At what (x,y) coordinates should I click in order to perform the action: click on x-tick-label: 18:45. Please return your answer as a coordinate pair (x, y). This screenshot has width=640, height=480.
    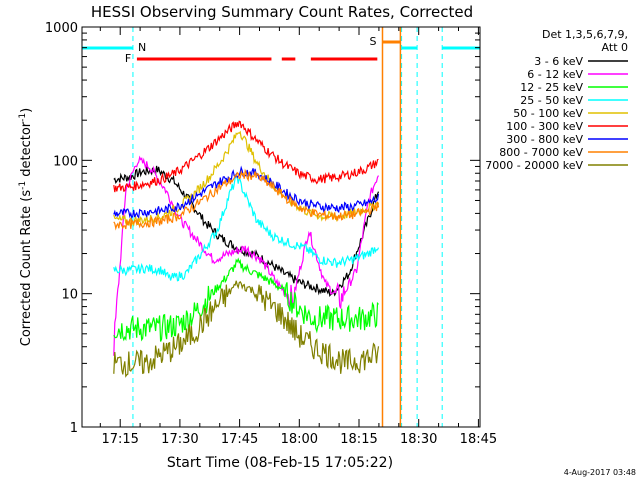
    Looking at the image, I should click on (478, 439).